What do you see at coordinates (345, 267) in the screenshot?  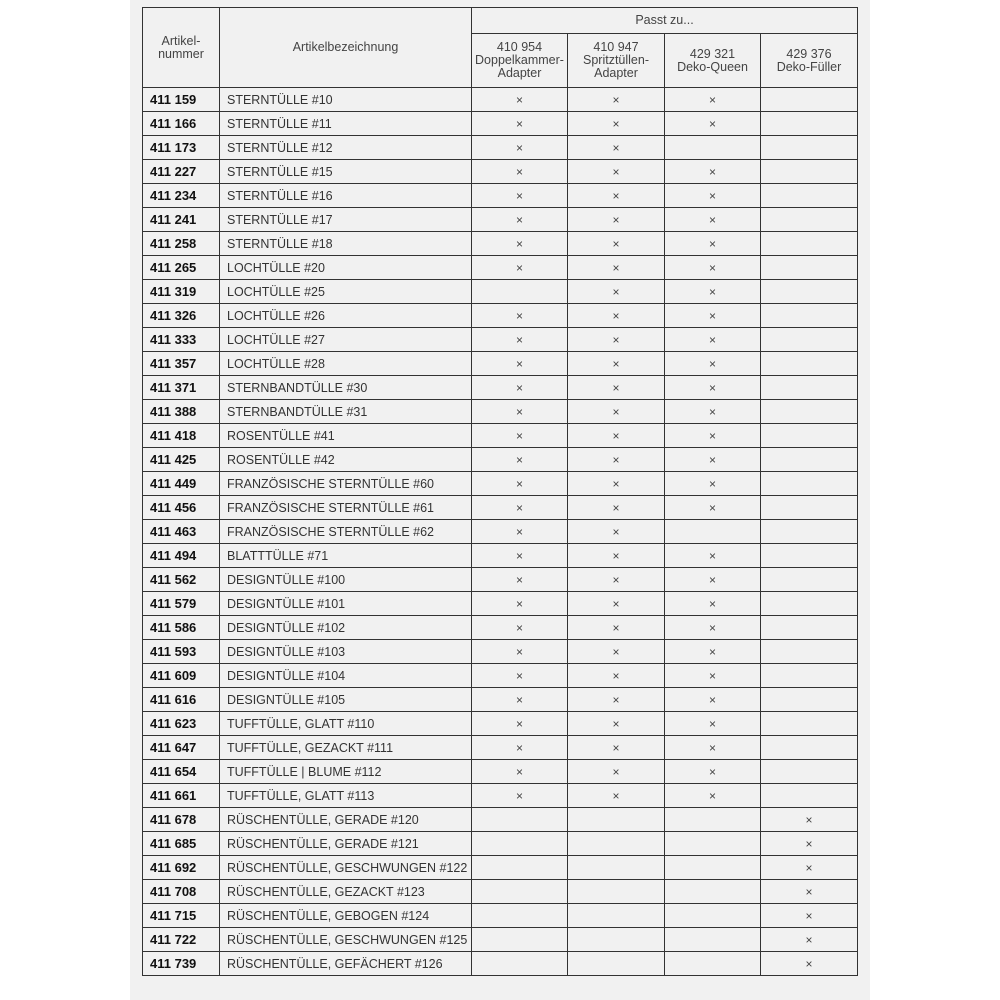 I see `article-name: LOCHTÜLLE #20` at bounding box center [345, 267].